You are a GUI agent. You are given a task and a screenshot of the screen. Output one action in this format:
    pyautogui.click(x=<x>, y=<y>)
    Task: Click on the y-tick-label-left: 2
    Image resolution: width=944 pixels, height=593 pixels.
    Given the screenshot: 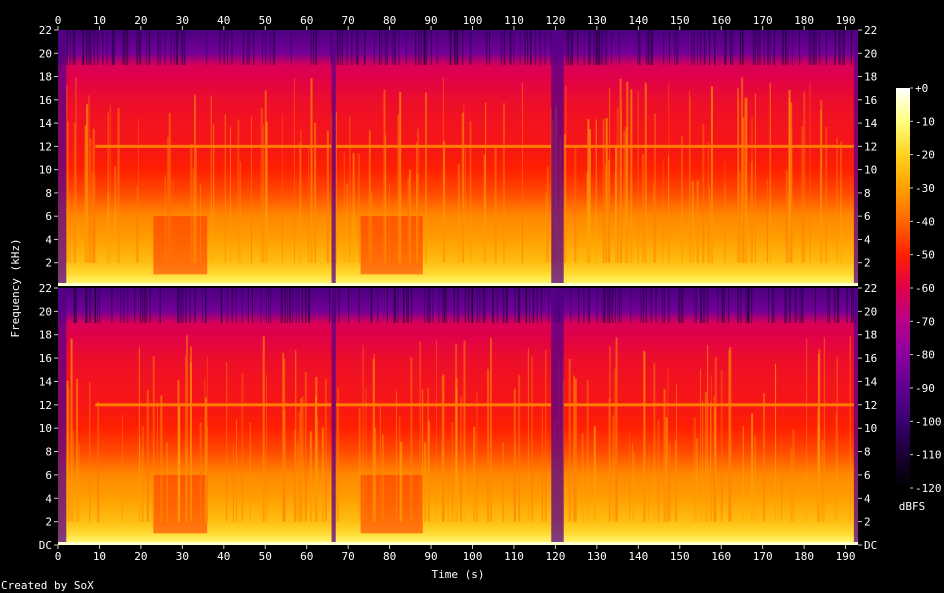 What is the action you would take?
    pyautogui.click(x=48, y=263)
    